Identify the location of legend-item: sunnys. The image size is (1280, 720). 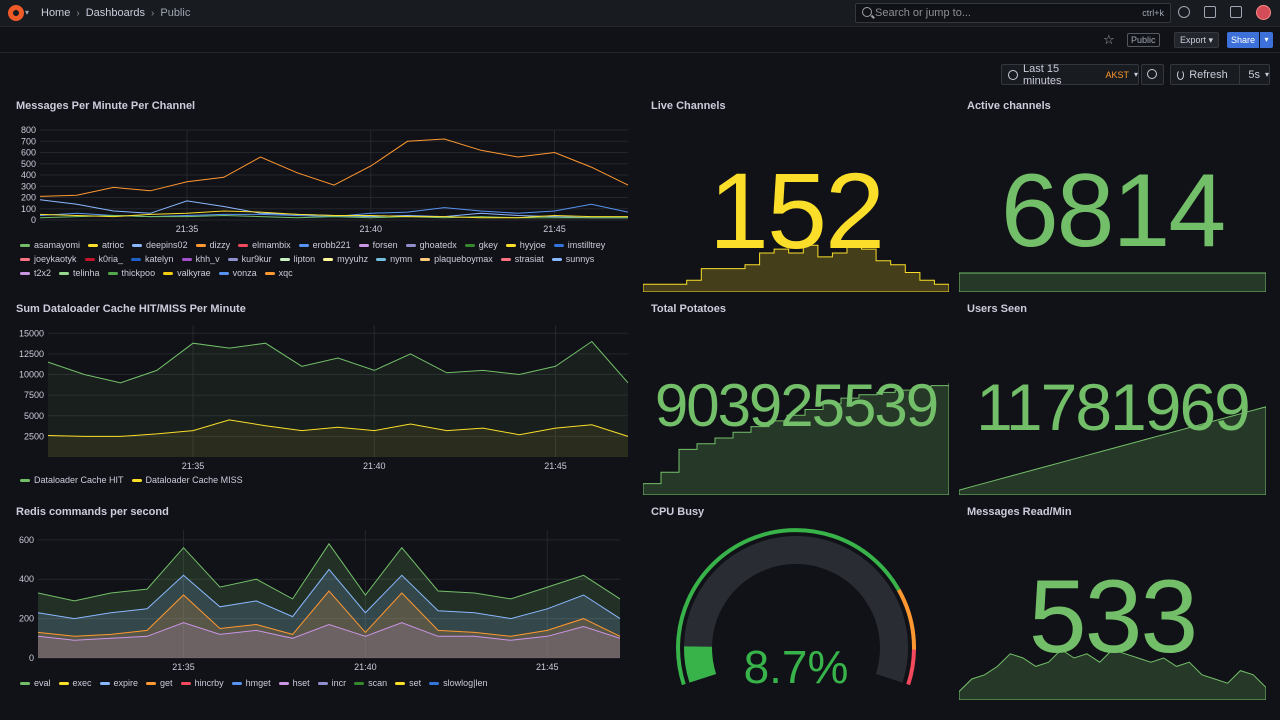
(573, 259).